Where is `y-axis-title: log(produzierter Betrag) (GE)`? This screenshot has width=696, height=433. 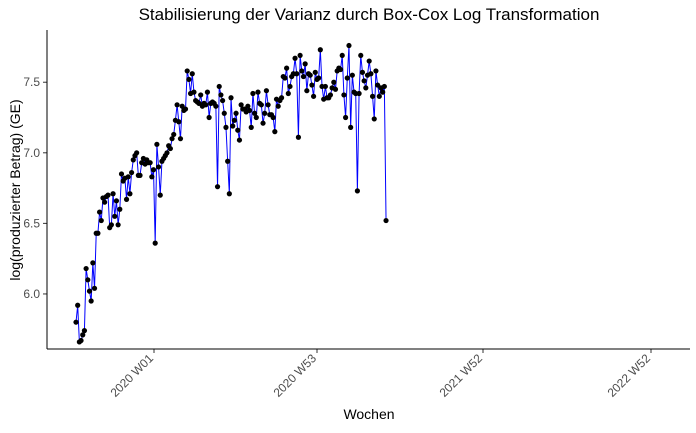 y-axis-title: log(produzierter Betrag) (GE) is located at coordinates (15, 189).